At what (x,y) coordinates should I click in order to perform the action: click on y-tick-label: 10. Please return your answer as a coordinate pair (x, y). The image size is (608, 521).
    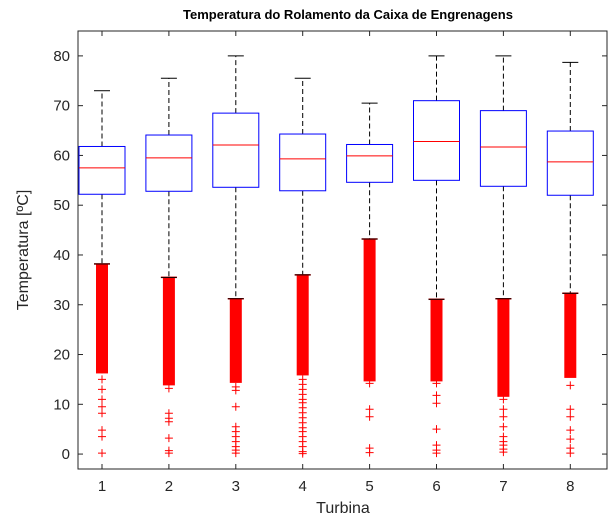
    Looking at the image, I should click on (61, 404).